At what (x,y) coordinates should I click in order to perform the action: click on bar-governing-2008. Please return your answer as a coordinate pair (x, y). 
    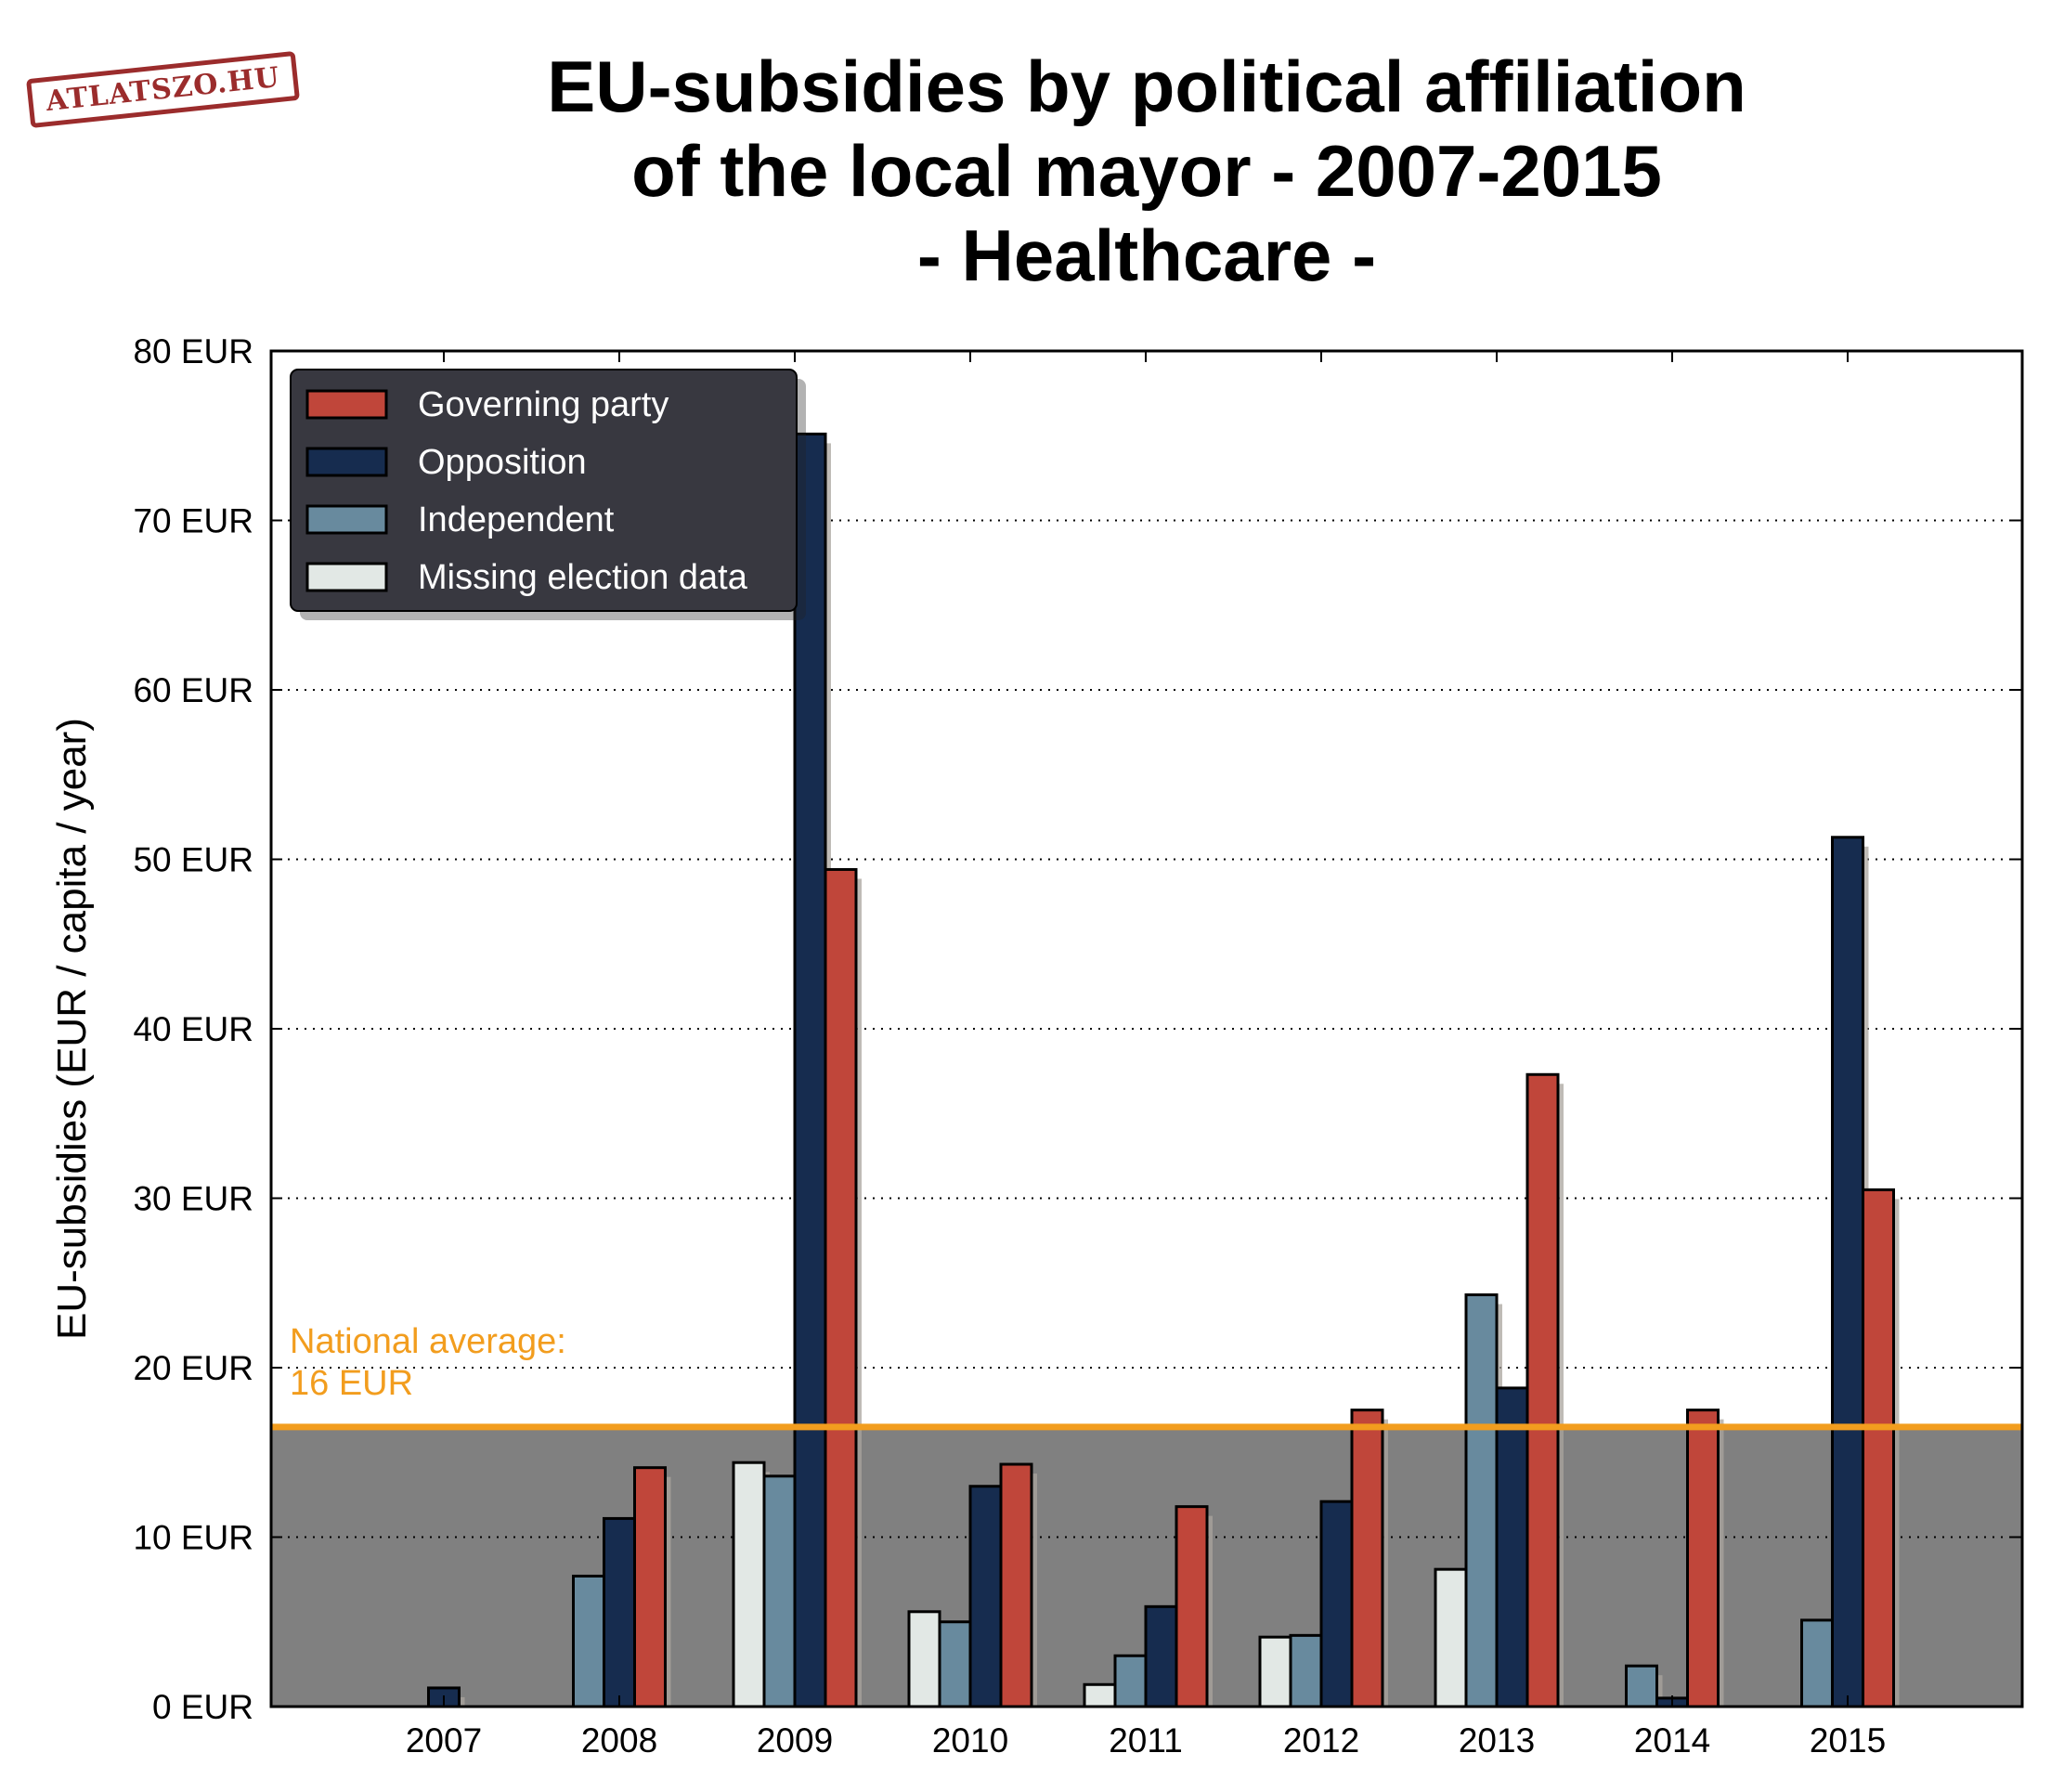
    Looking at the image, I should click on (650, 1587).